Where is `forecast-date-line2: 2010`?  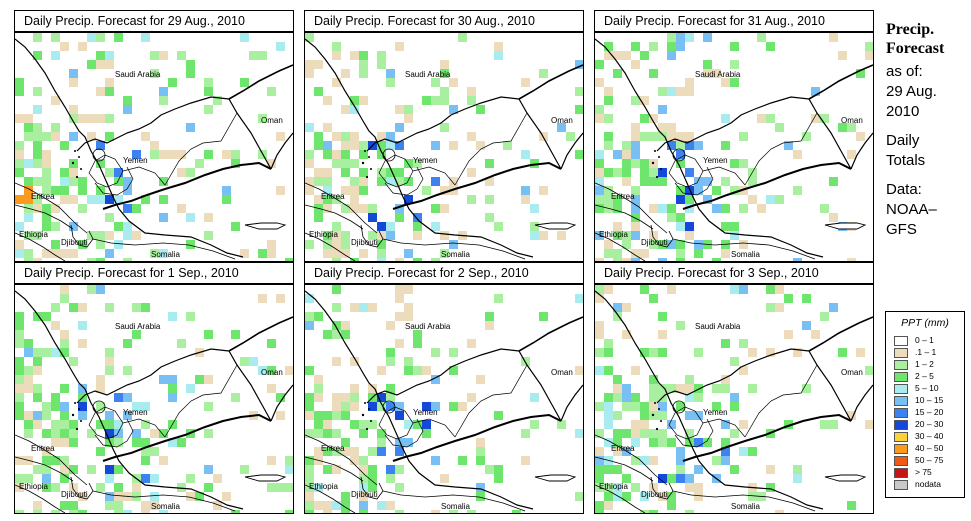 forecast-date-line2: 2010 is located at coordinates (903, 111).